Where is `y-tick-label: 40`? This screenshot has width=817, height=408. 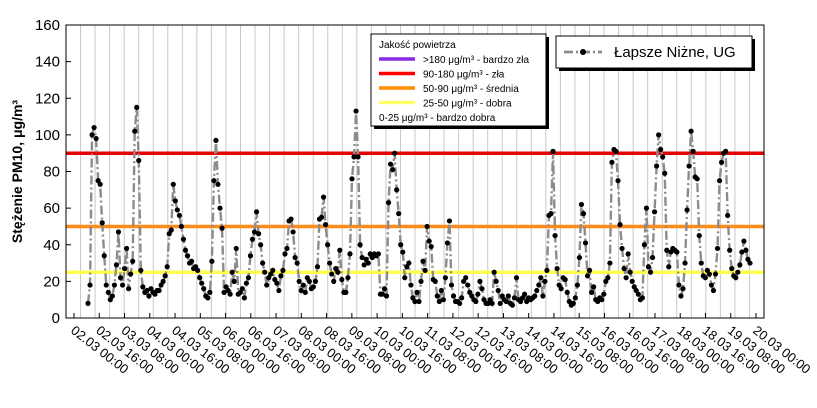 y-tick-label: 40 is located at coordinates (51, 245).